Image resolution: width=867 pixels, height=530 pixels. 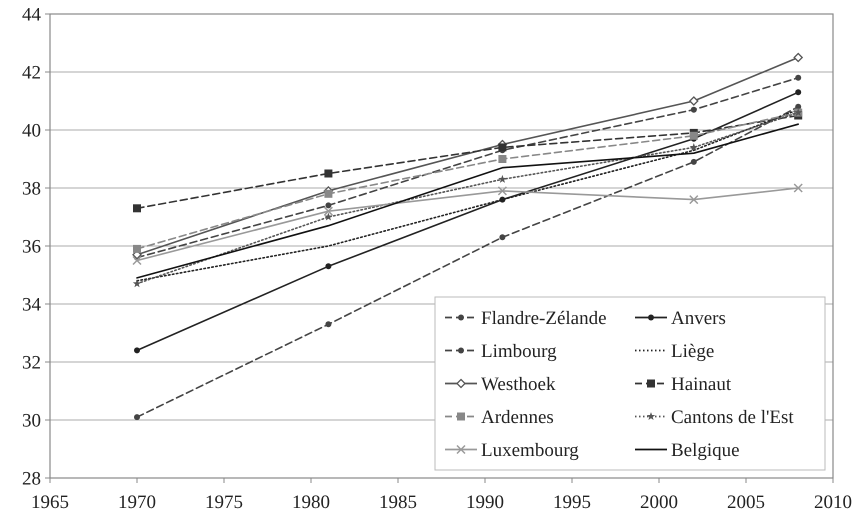 What do you see at coordinates (31, 247) in the screenshot?
I see `y-tick-label: 36` at bounding box center [31, 247].